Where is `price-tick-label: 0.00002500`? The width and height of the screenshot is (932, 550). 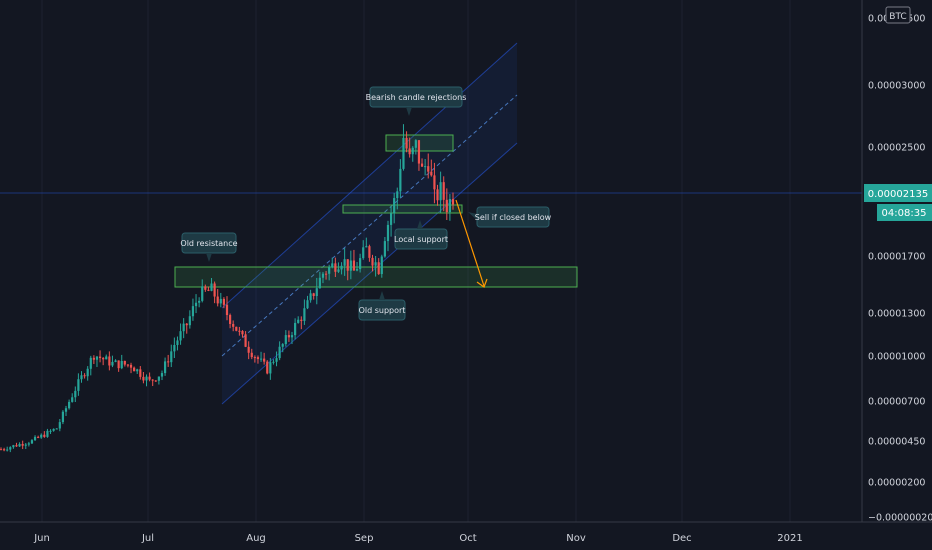 price-tick-label: 0.00002500 is located at coordinates (896, 148).